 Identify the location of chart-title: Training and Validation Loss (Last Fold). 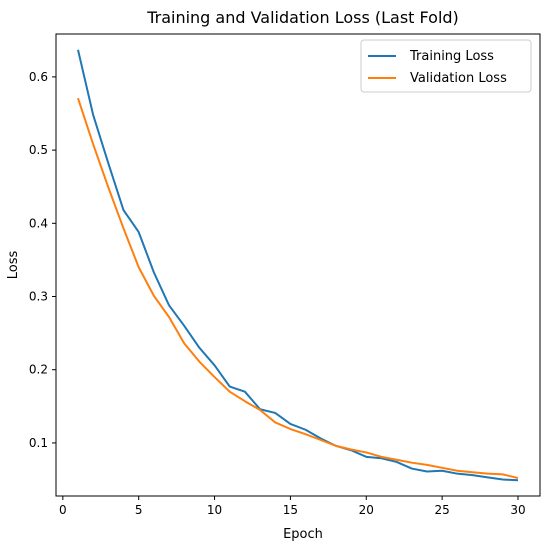
(302, 17).